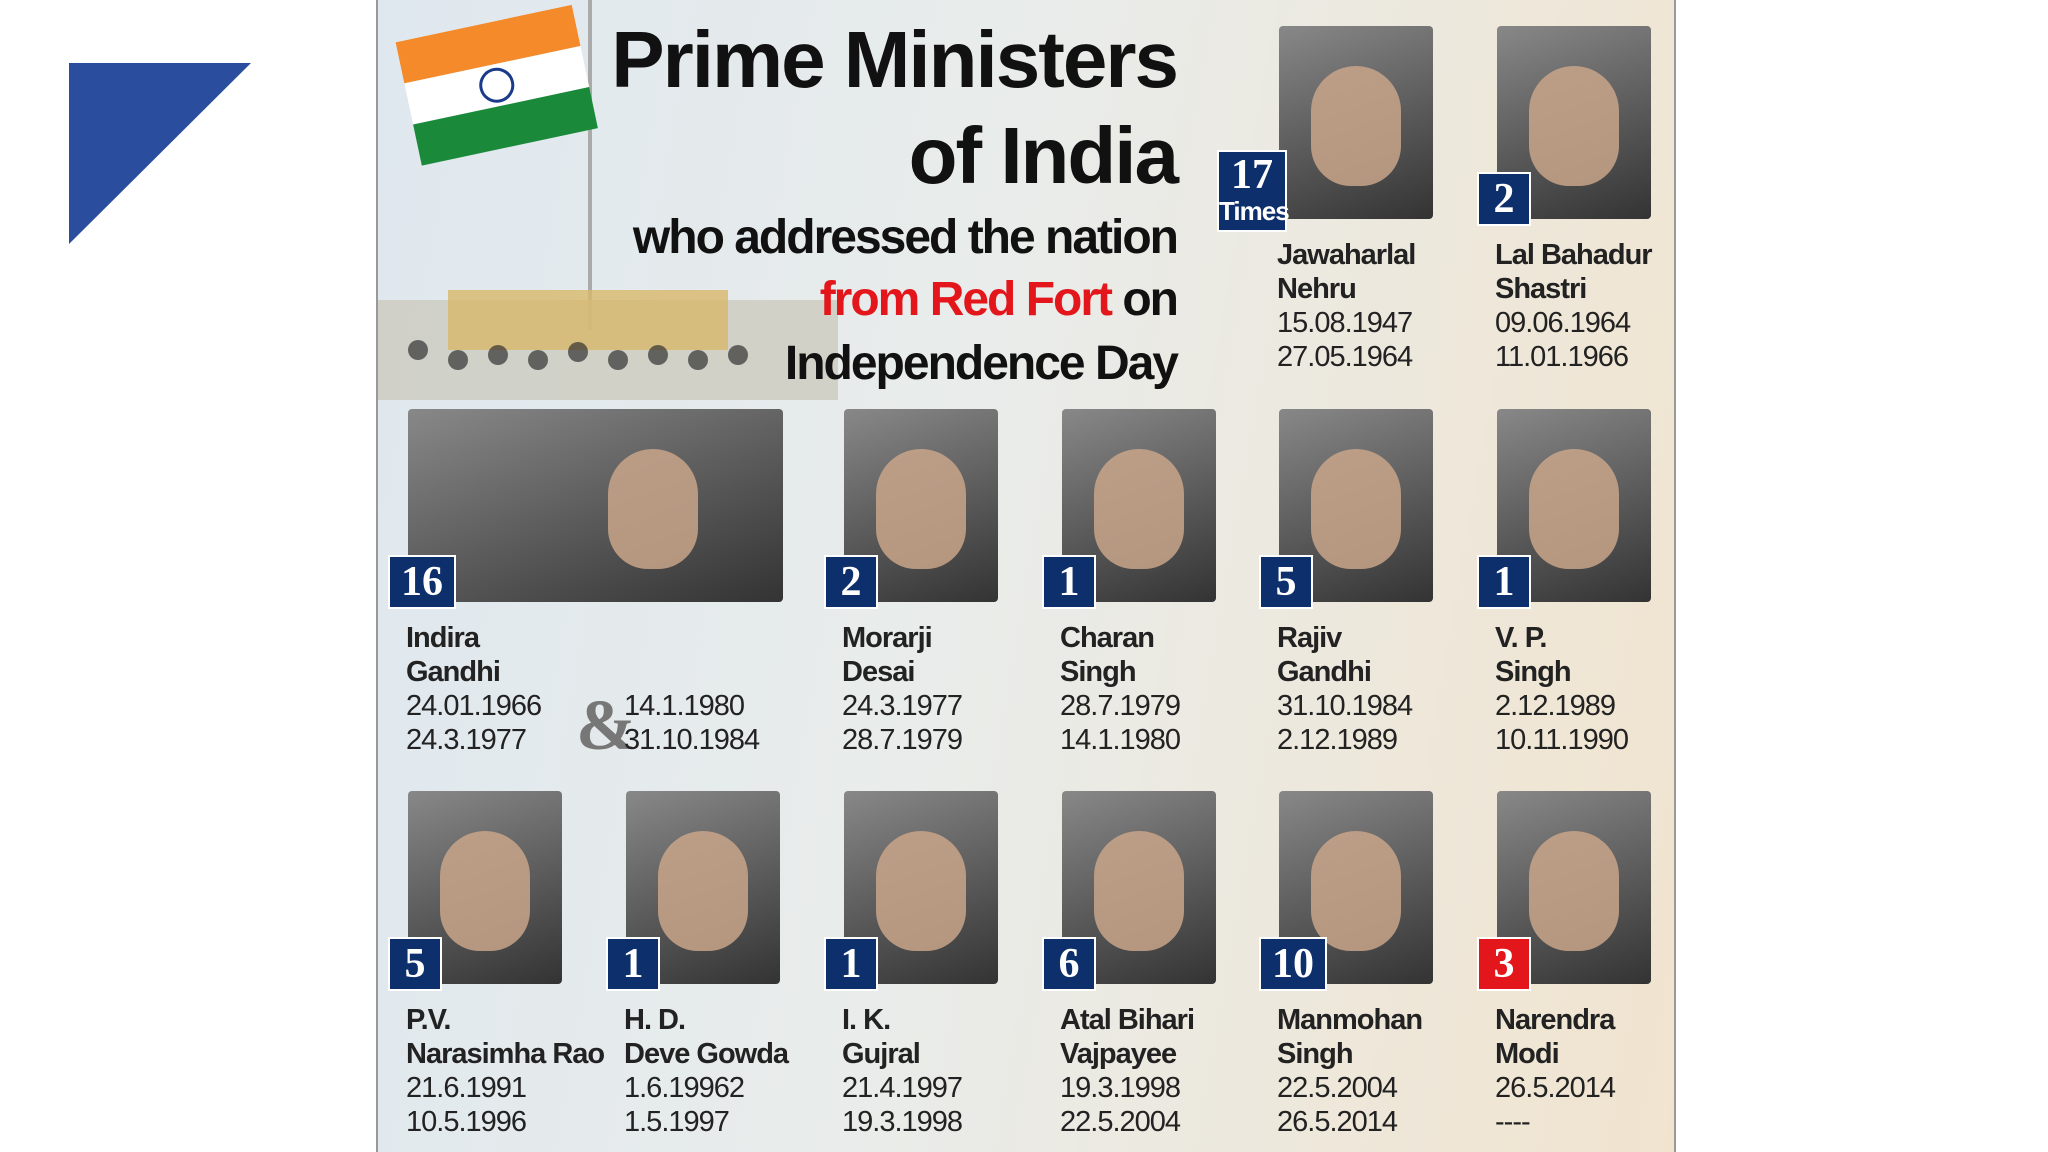 This screenshot has height=1152, width=2048. I want to click on count-badge: 16, so click(422, 582).